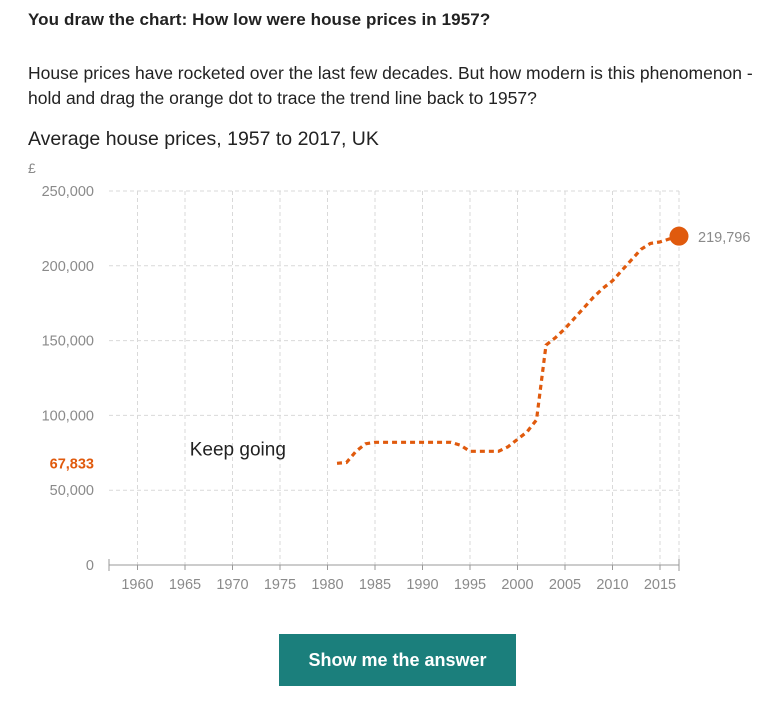  I want to click on x-tick-label: 2010, so click(612, 585).